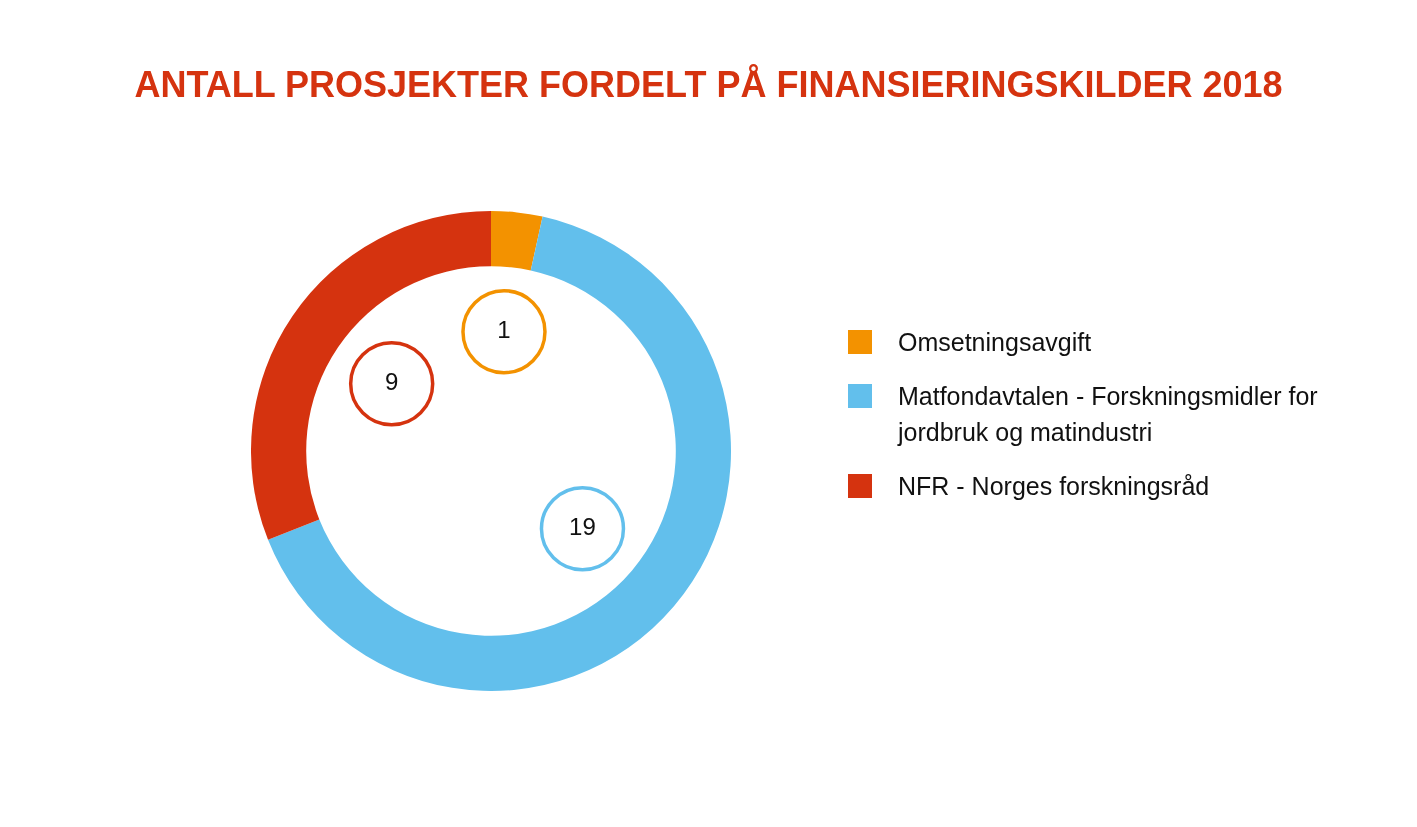  I want to click on legend-label: NFR - Norges forskningsråd, so click(1054, 486).